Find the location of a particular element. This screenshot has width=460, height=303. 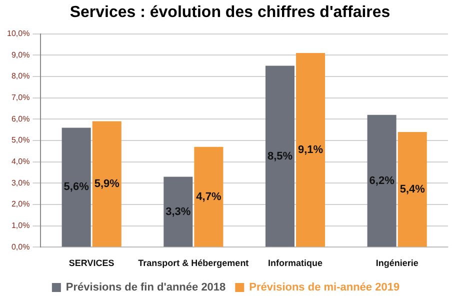

y-tick-label: 8,0% is located at coordinates (20, 76).